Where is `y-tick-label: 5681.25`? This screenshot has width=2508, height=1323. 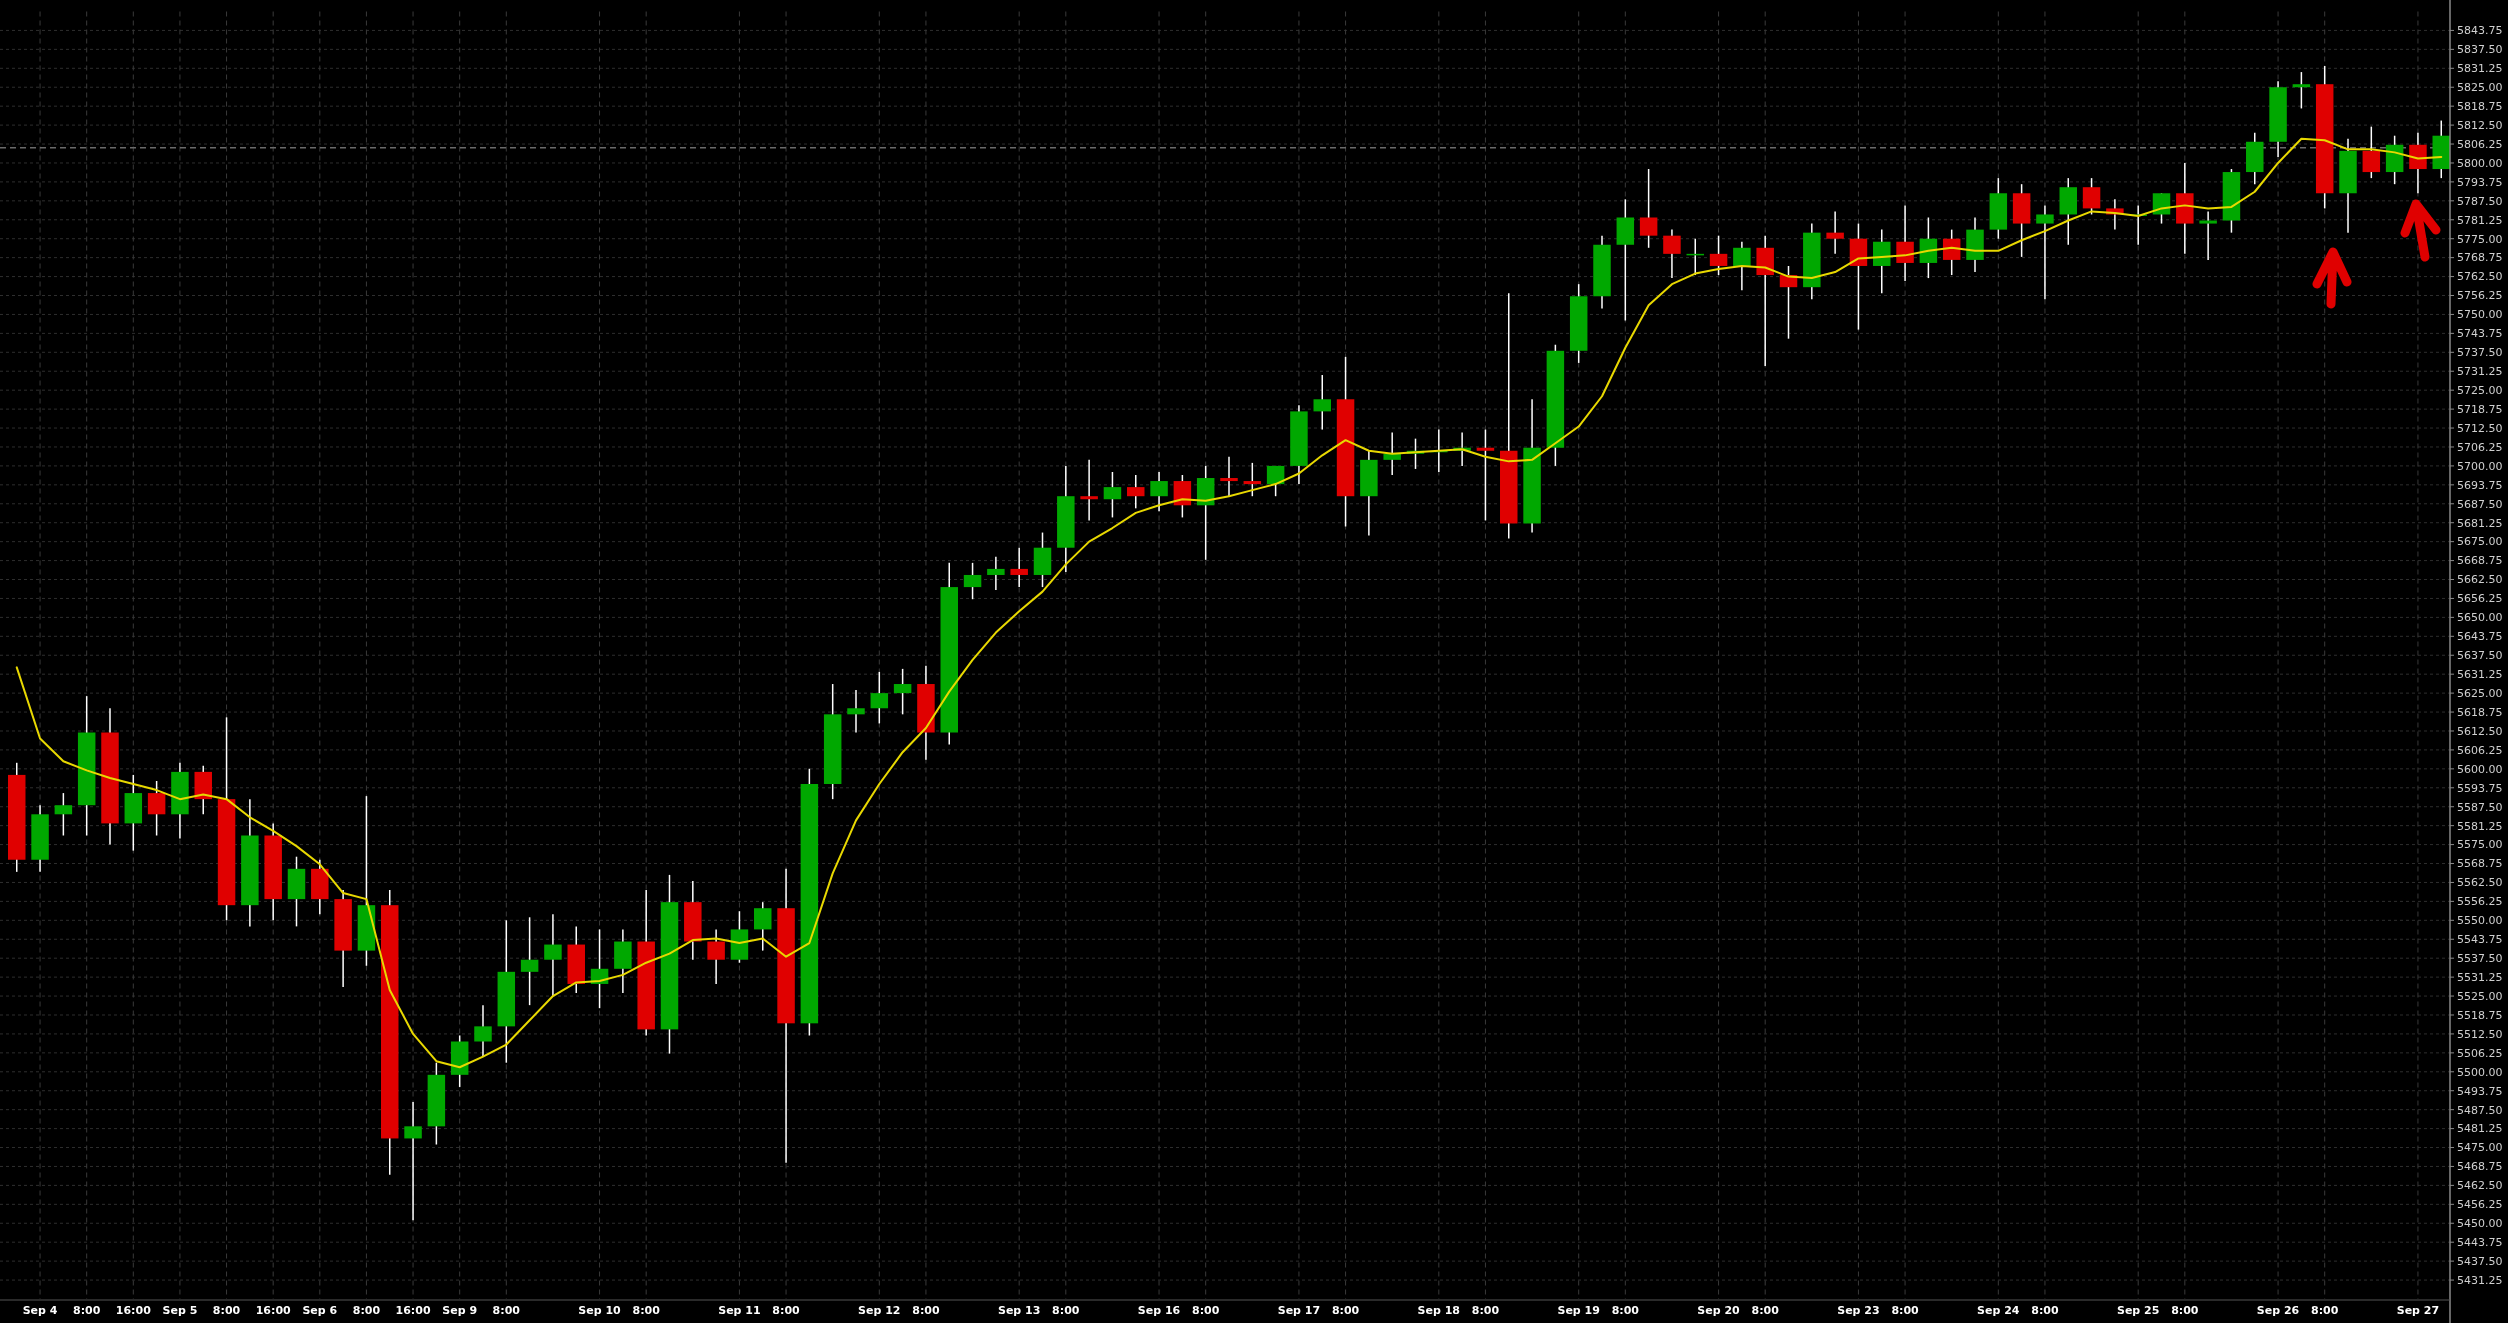
y-tick-label: 5681.25 is located at coordinates (2480, 523).